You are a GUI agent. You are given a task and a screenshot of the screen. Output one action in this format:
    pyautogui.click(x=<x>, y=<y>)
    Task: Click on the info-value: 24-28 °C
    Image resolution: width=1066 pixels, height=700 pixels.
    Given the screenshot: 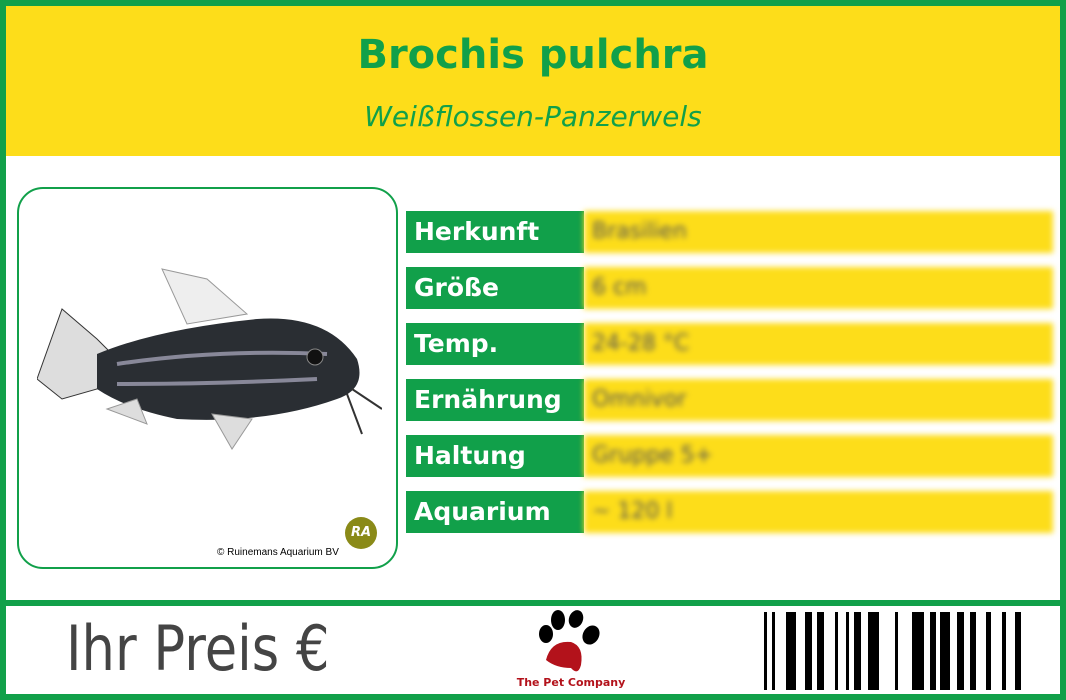 What is the action you would take?
    pyautogui.click(x=818, y=344)
    